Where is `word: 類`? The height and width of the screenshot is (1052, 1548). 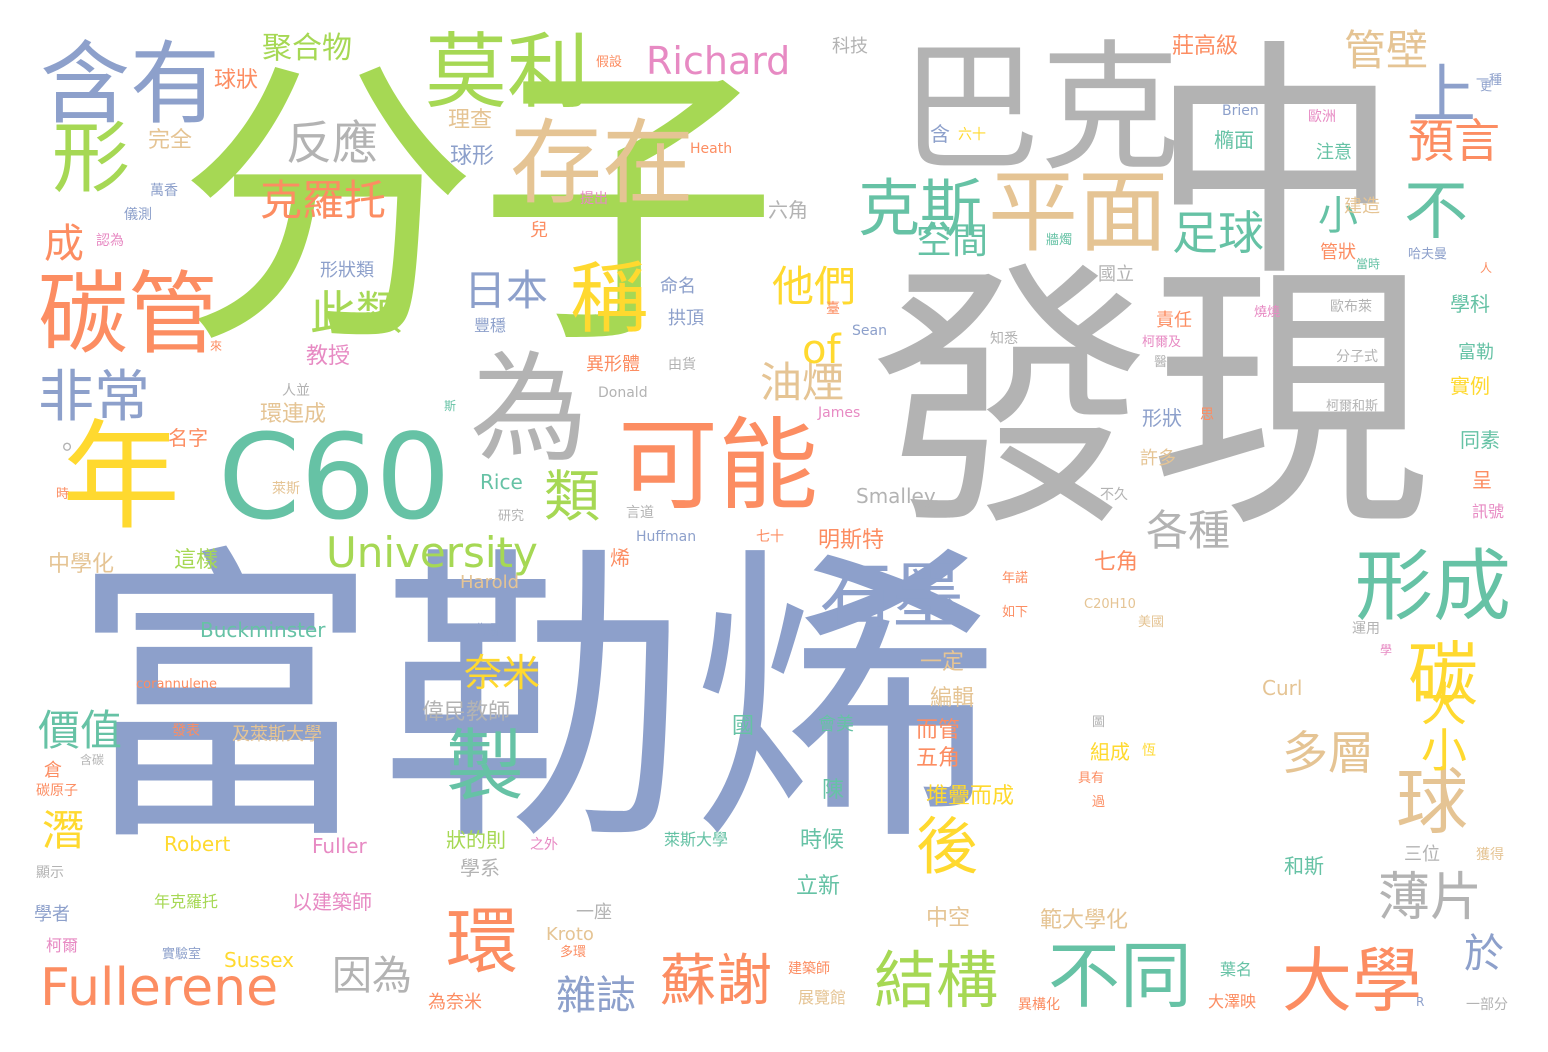 word: 類 is located at coordinates (572, 497).